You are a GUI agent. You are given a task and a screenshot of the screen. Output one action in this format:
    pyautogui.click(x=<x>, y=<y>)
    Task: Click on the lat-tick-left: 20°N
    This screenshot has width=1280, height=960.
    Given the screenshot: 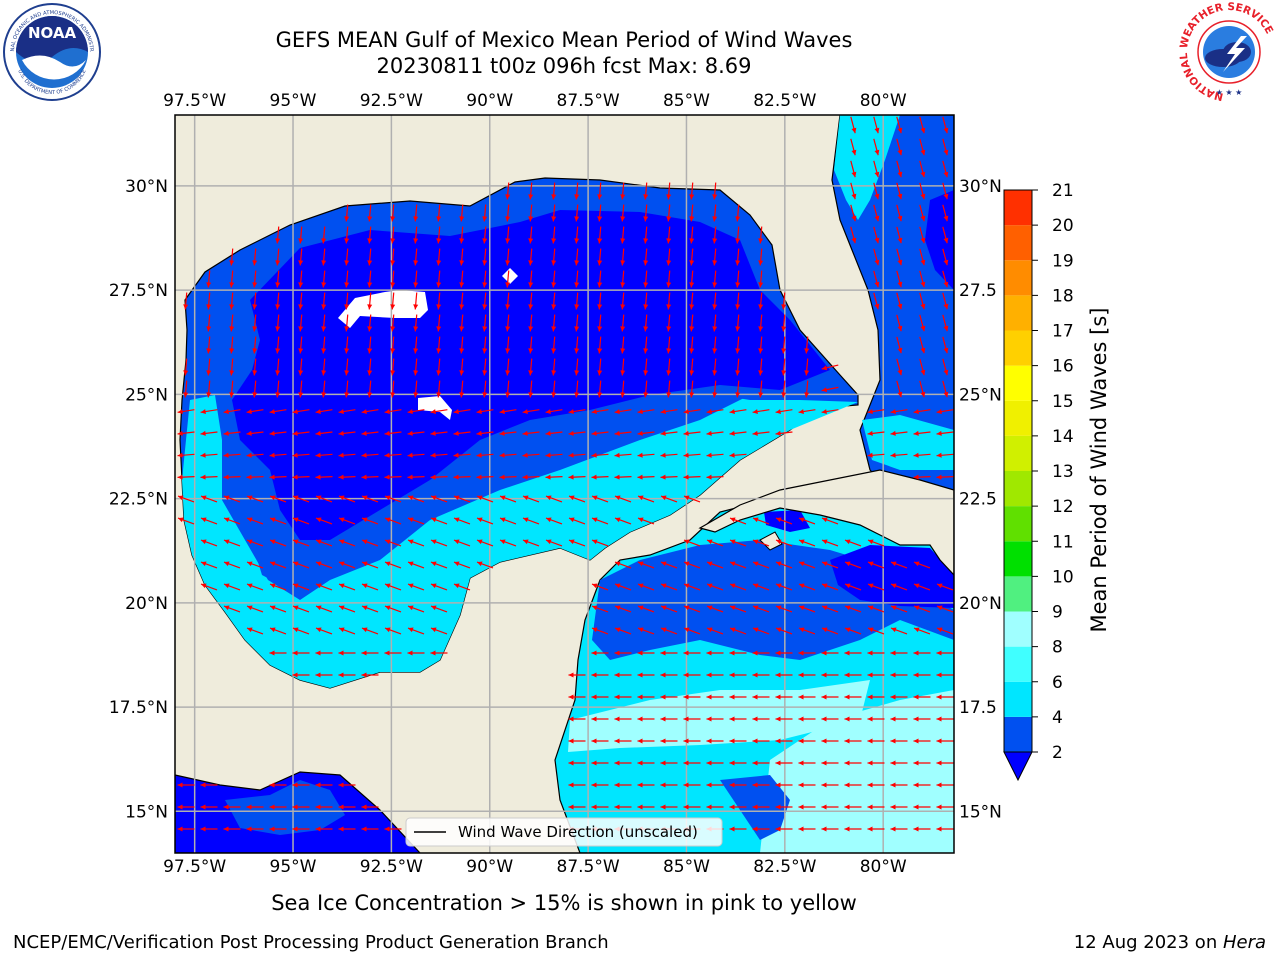 What is the action you would take?
    pyautogui.click(x=146, y=604)
    